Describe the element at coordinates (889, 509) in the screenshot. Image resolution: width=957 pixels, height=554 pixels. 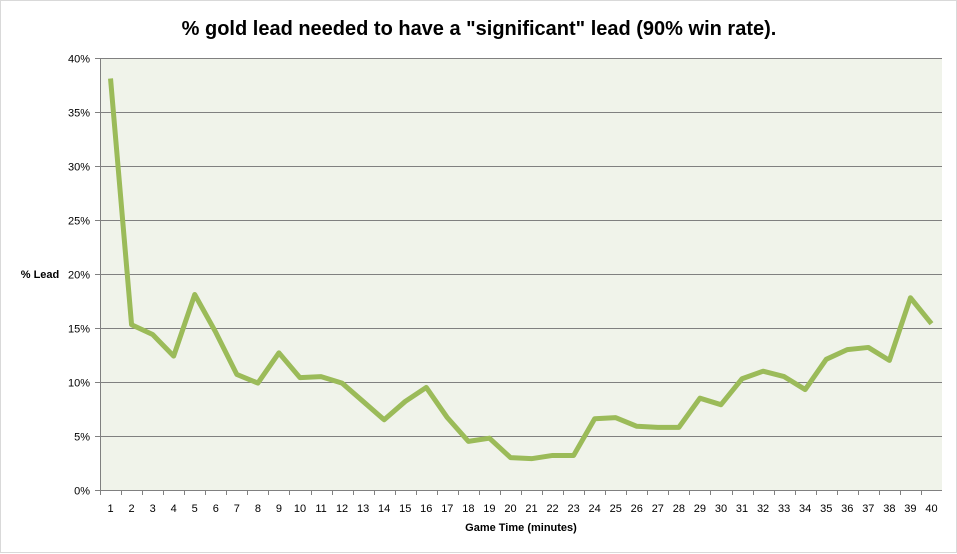
I see `x-tick-label: 38` at that location.